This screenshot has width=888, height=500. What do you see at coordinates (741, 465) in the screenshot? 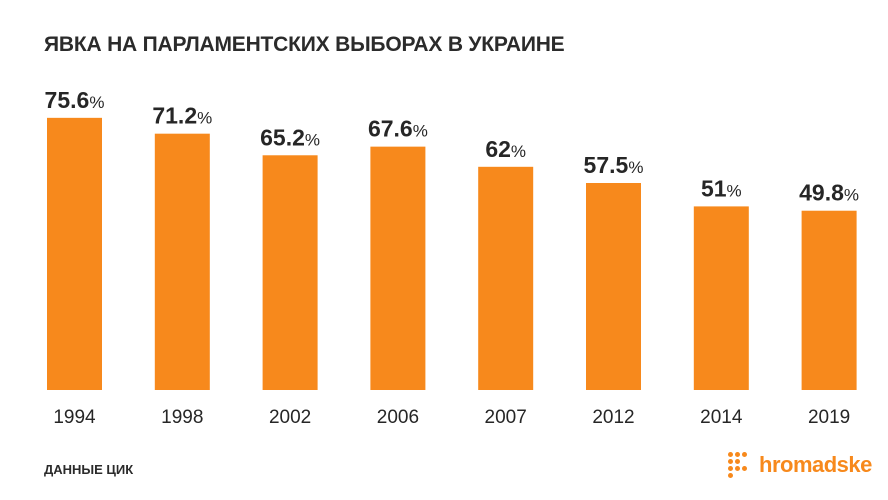
I see `brand-dots-icon` at bounding box center [741, 465].